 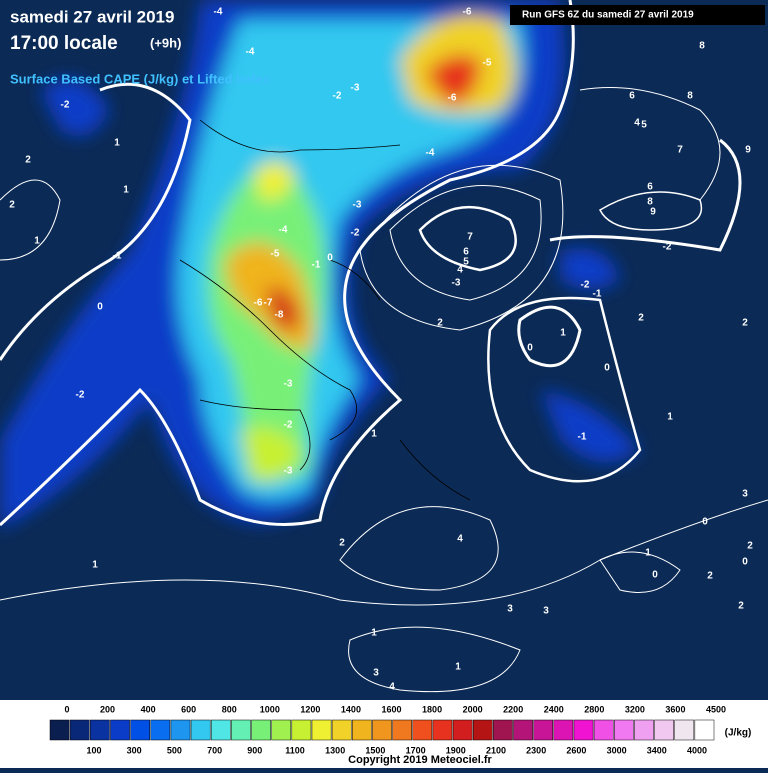 What do you see at coordinates (617, 750) in the screenshot?
I see `colorbar-bottom-label: 3000` at bounding box center [617, 750].